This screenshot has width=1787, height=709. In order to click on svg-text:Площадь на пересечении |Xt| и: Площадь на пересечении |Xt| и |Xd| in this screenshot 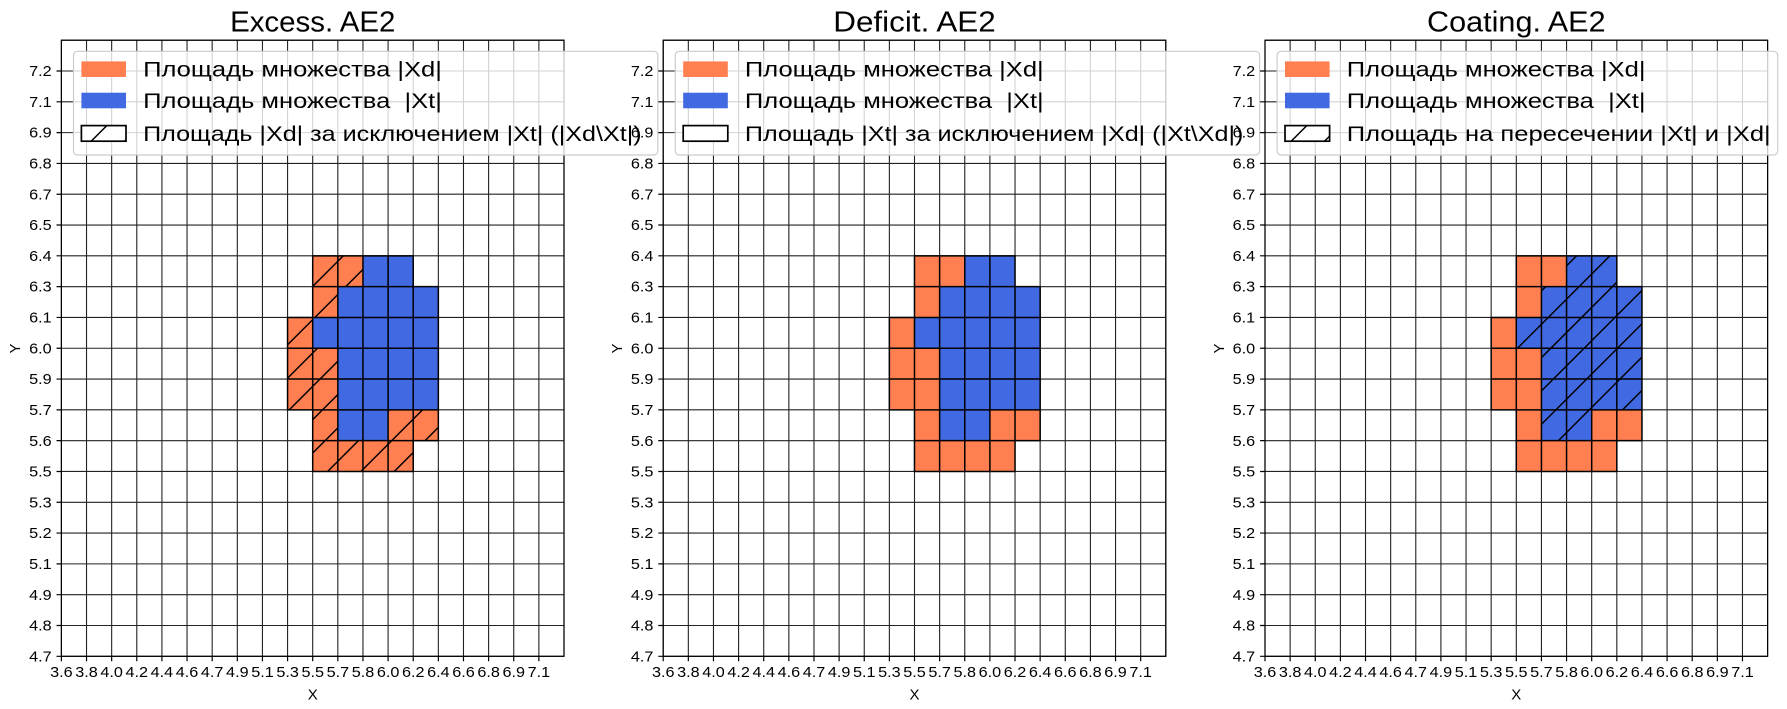, I will do `click(1559, 134)`.